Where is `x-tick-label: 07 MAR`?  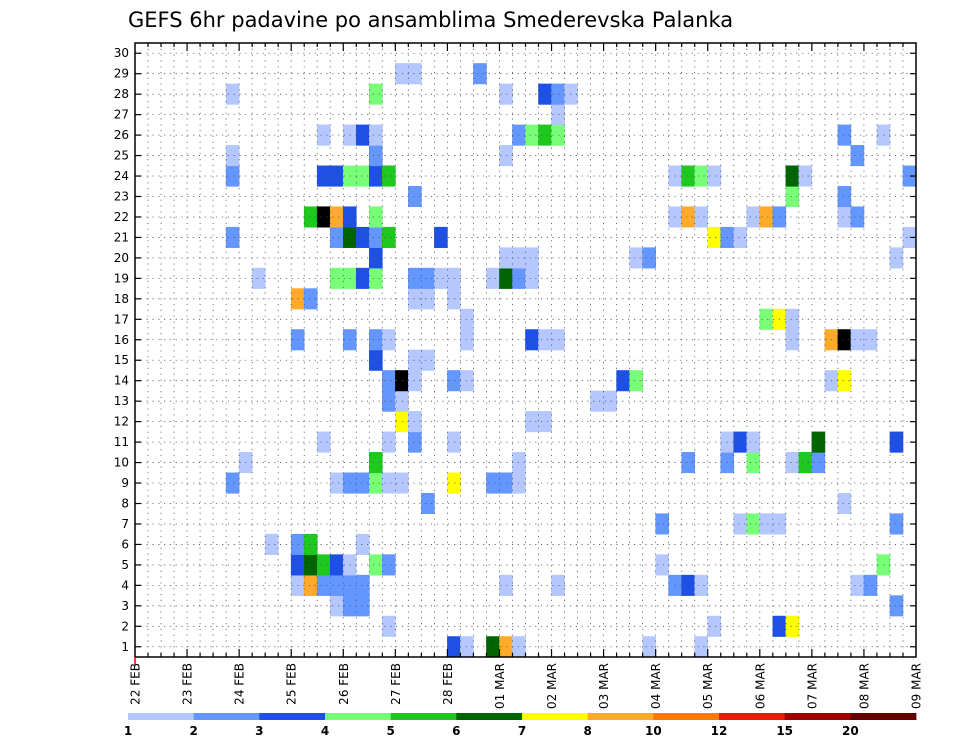
x-tick-label: 07 MAR is located at coordinates (812, 686).